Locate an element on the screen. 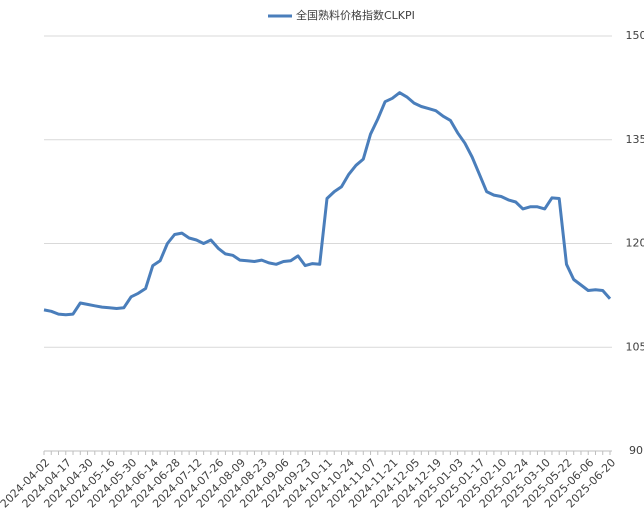  y-tick-label: 150 is located at coordinates (635, 35).